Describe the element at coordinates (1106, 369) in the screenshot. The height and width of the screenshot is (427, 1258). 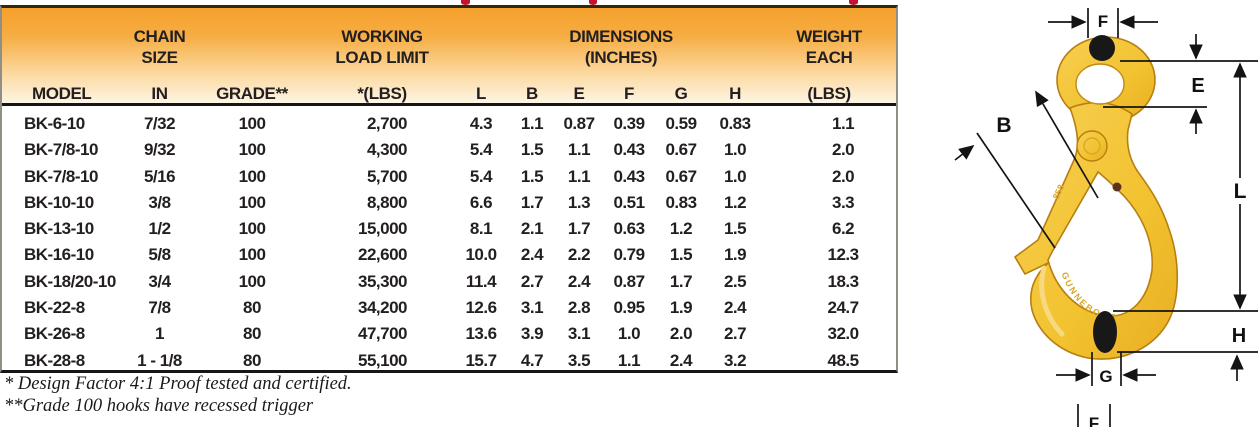
I see `dimension-G: G` at that location.